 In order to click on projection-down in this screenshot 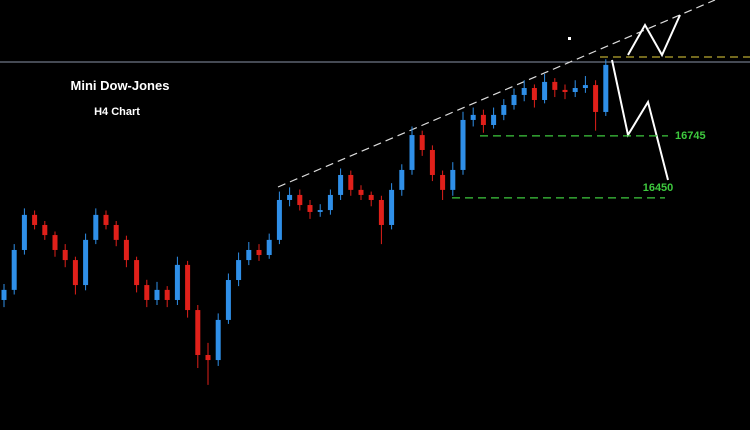, I will do `click(640, 120)`.